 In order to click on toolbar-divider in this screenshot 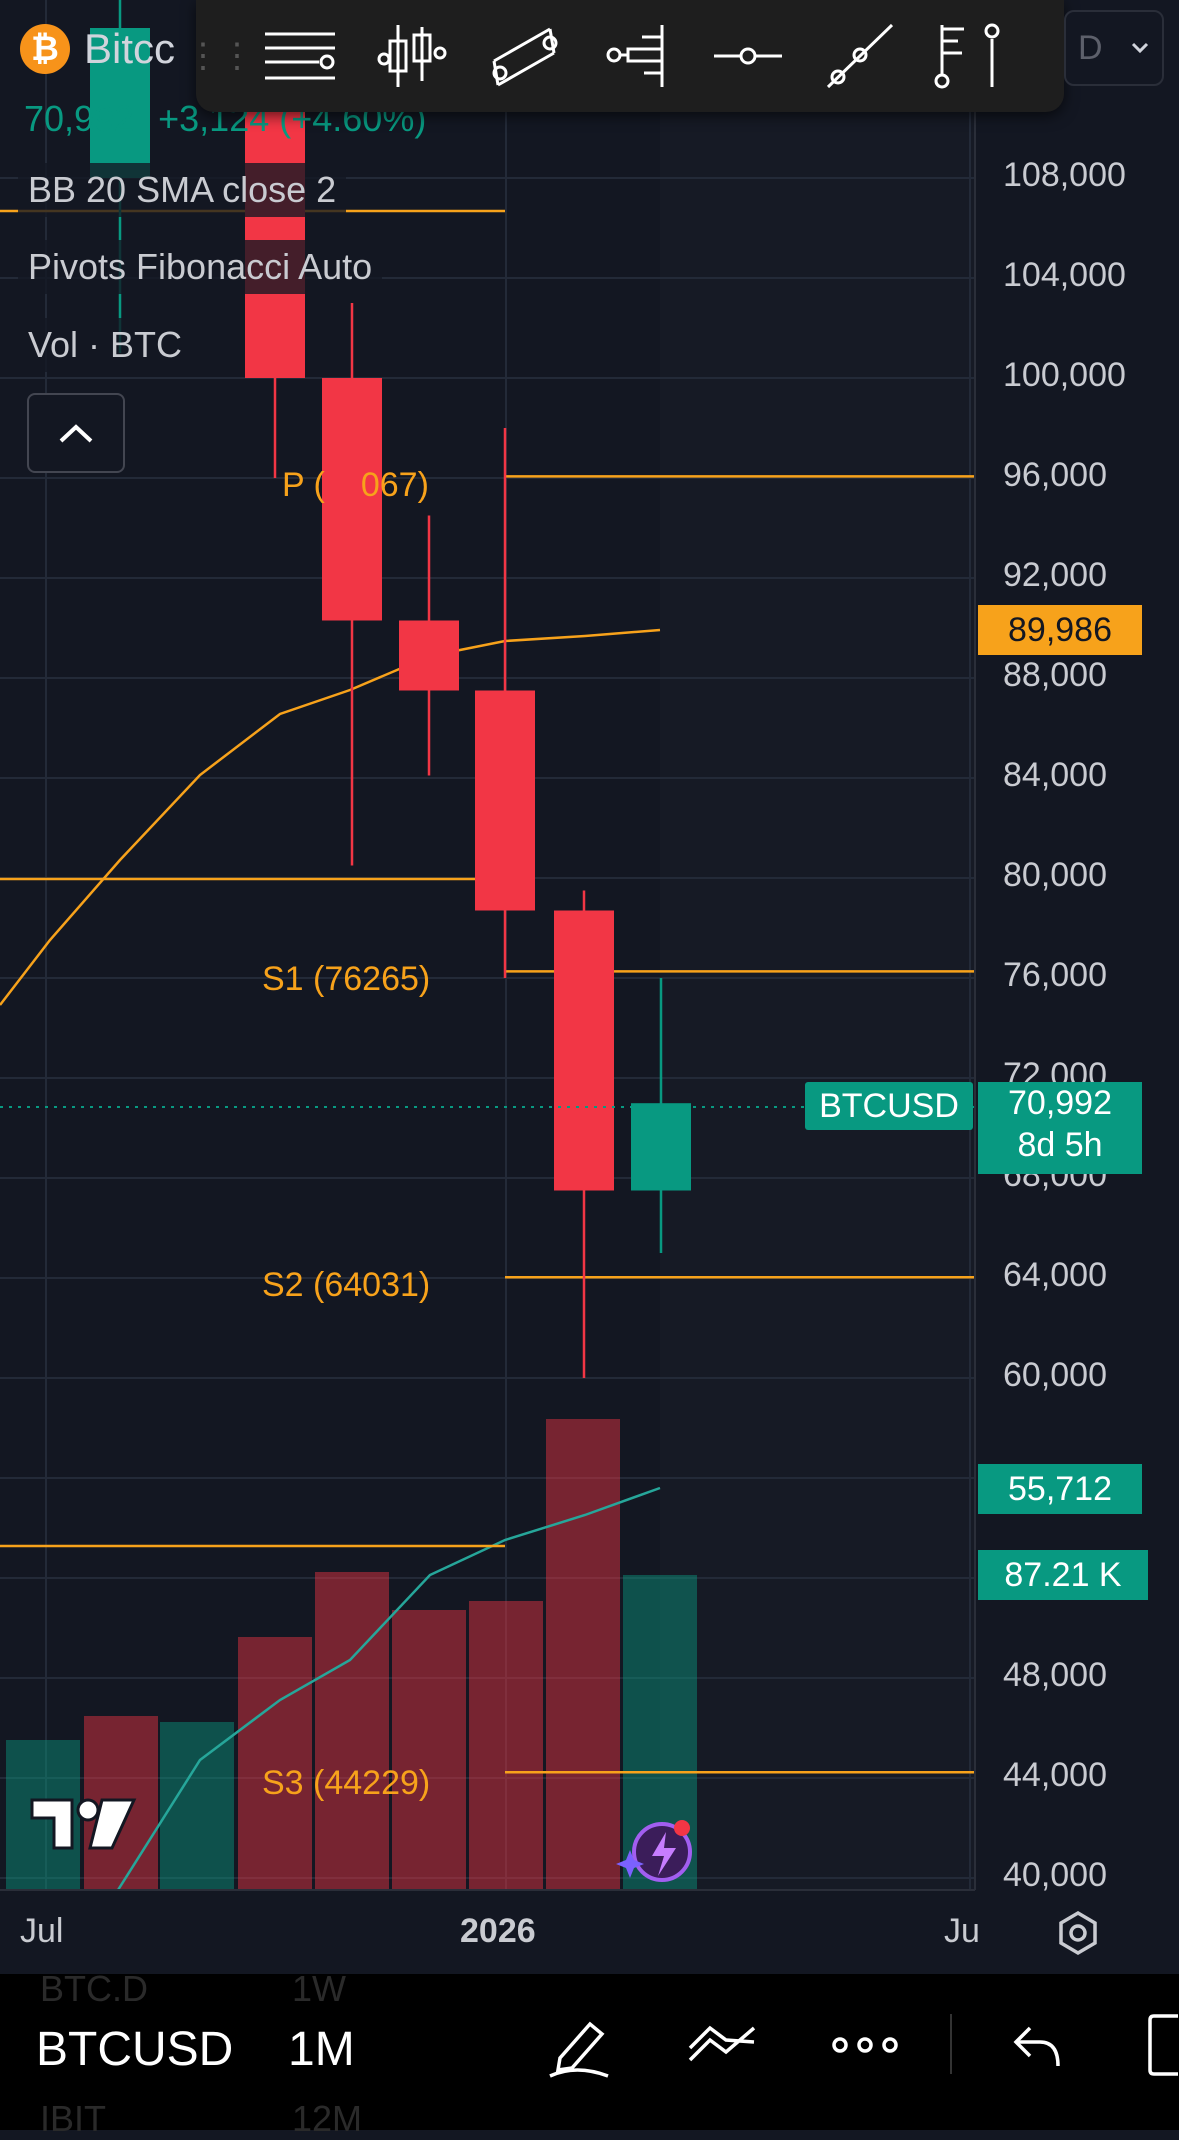, I will do `click(951, 2044)`.